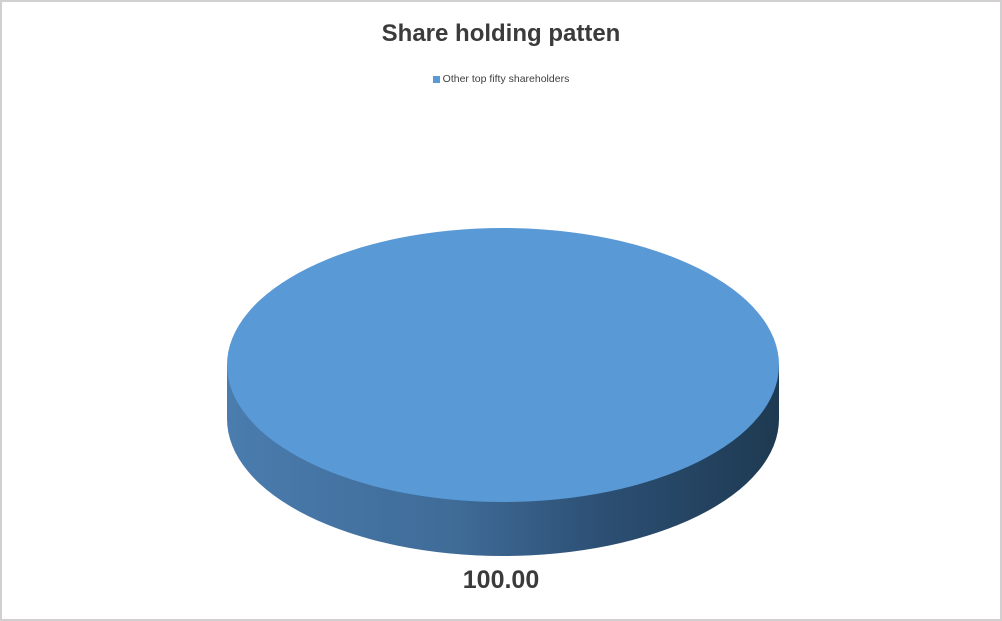 This screenshot has height=621, width=1002. I want to click on legend-marker-swatch, so click(436, 79).